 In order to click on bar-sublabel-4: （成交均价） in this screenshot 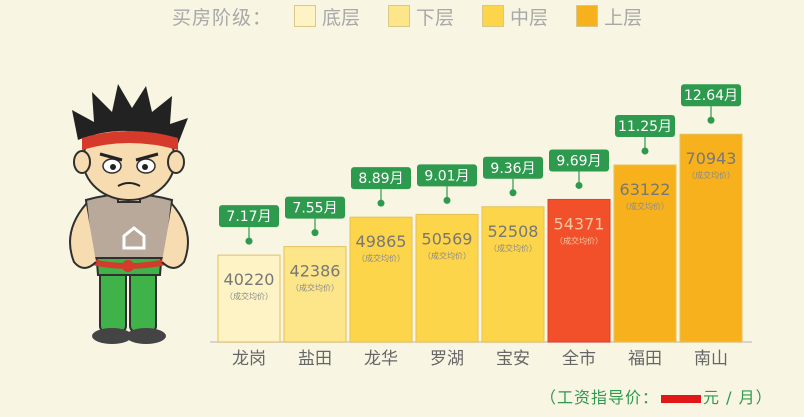, I will do `click(513, 248)`.